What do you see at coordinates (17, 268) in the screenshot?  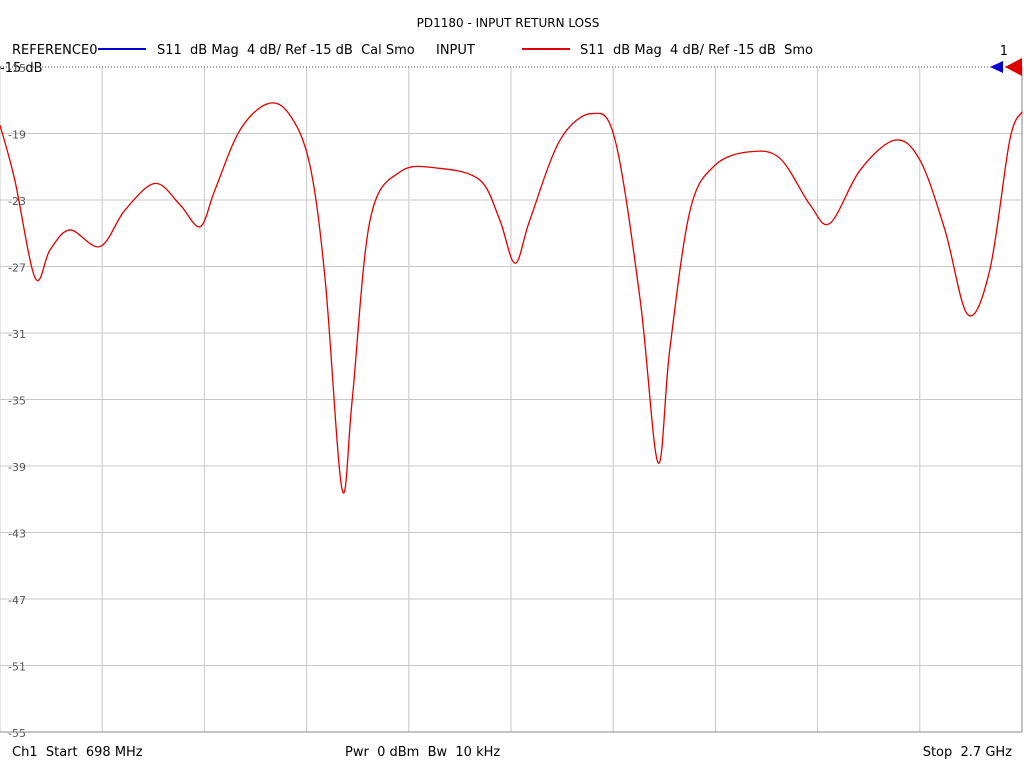 I see `y-tick-label: -27` at bounding box center [17, 268].